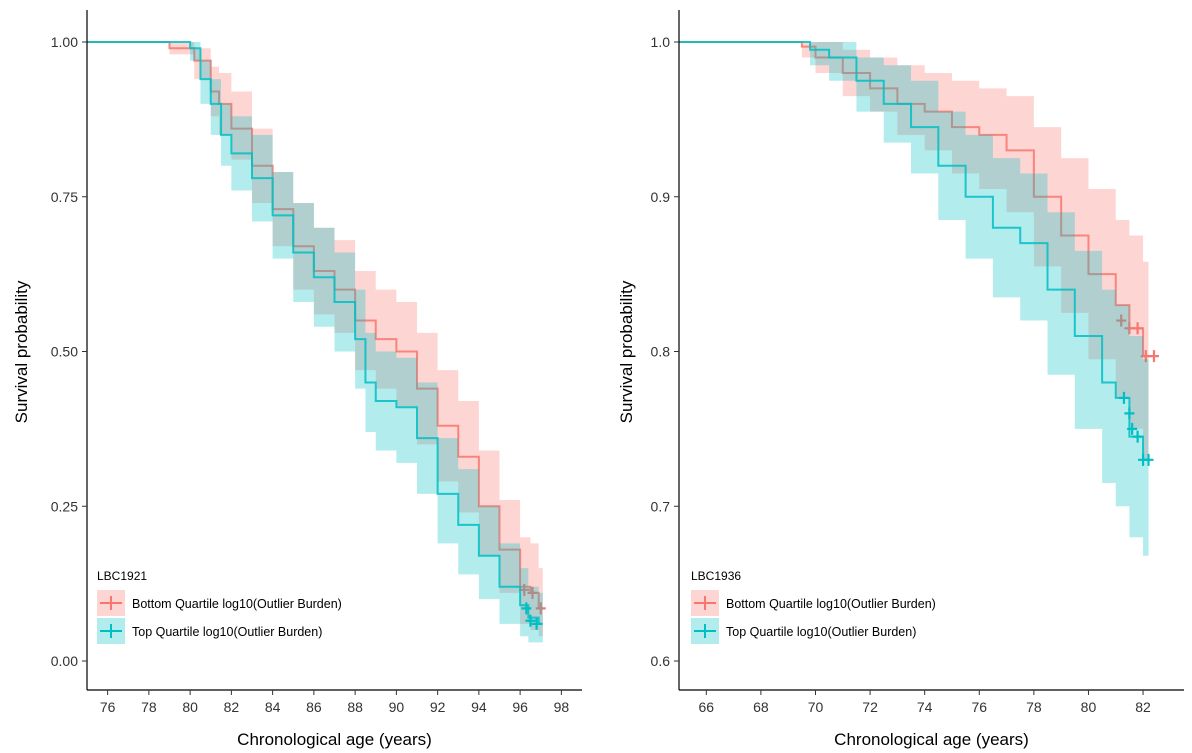 The height and width of the screenshot is (753, 1192). What do you see at coordinates (661, 506) in the screenshot?
I see `y-tick-label: 0.7` at bounding box center [661, 506].